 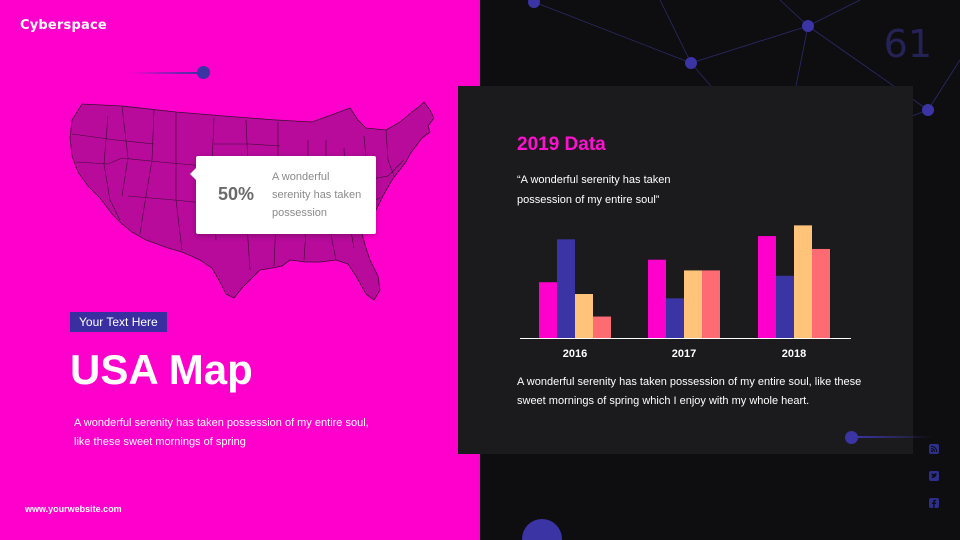 I want to click on bar-2017-s2, so click(x=675, y=318).